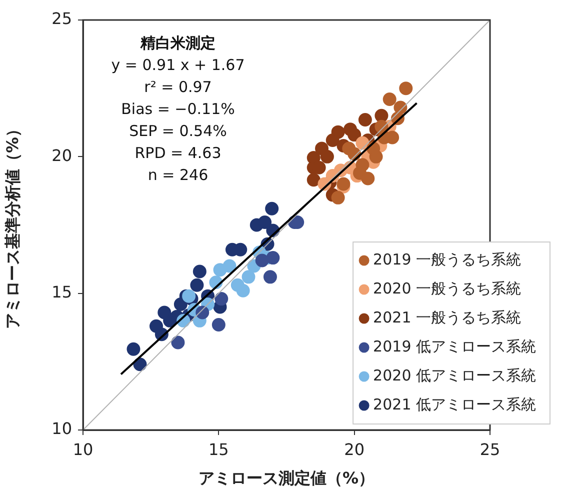  Describe the element at coordinates (178, 43) in the screenshot. I see `annotation: 精白米測定` at that location.